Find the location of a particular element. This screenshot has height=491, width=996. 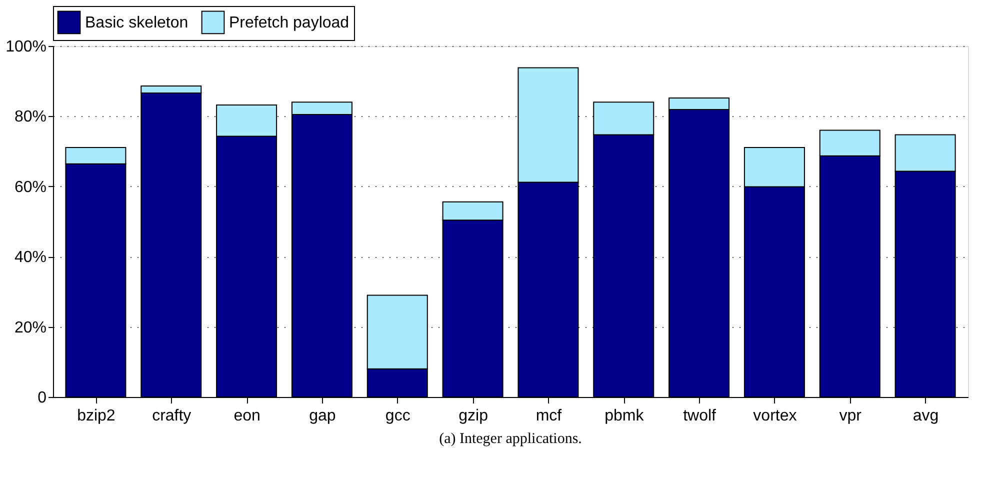

x-tick-label: avg is located at coordinates (925, 416).